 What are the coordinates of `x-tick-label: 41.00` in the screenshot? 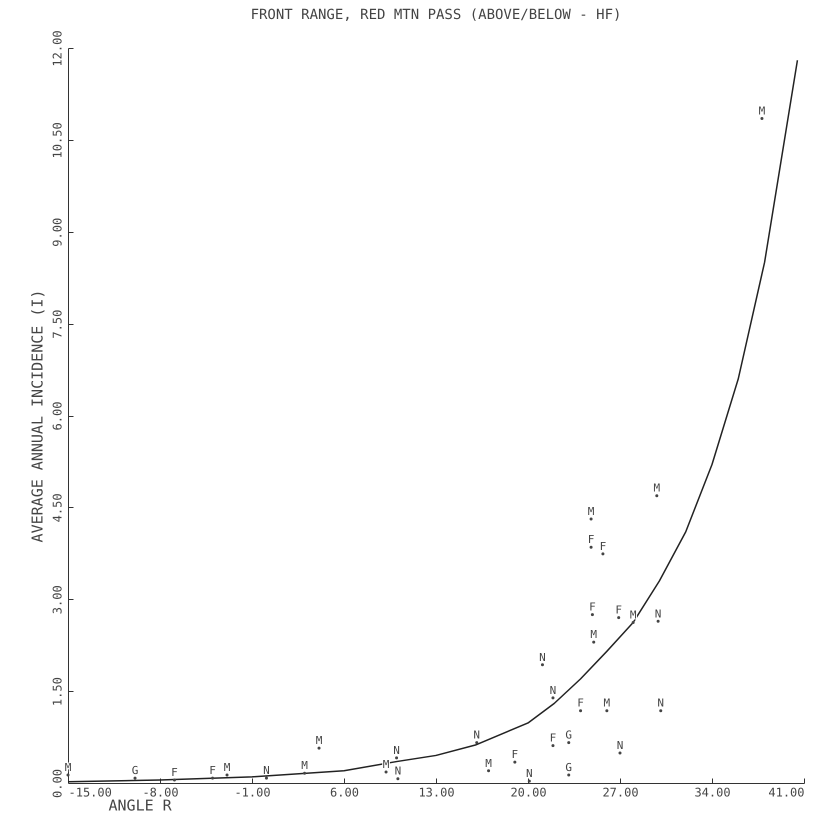 It's located at (786, 793).